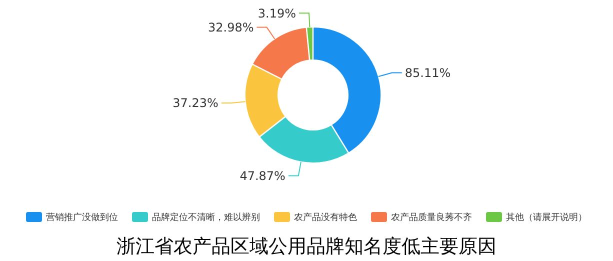 This screenshot has width=613, height=261. What do you see at coordinates (195, 103) in the screenshot?
I see `data-label: 37.23%` at bounding box center [195, 103].